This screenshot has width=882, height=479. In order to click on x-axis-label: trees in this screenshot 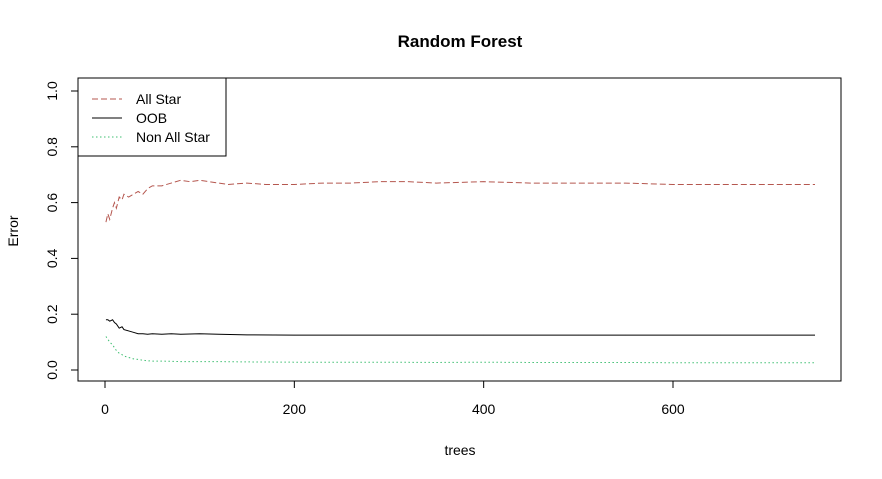, I will do `click(459, 450)`.